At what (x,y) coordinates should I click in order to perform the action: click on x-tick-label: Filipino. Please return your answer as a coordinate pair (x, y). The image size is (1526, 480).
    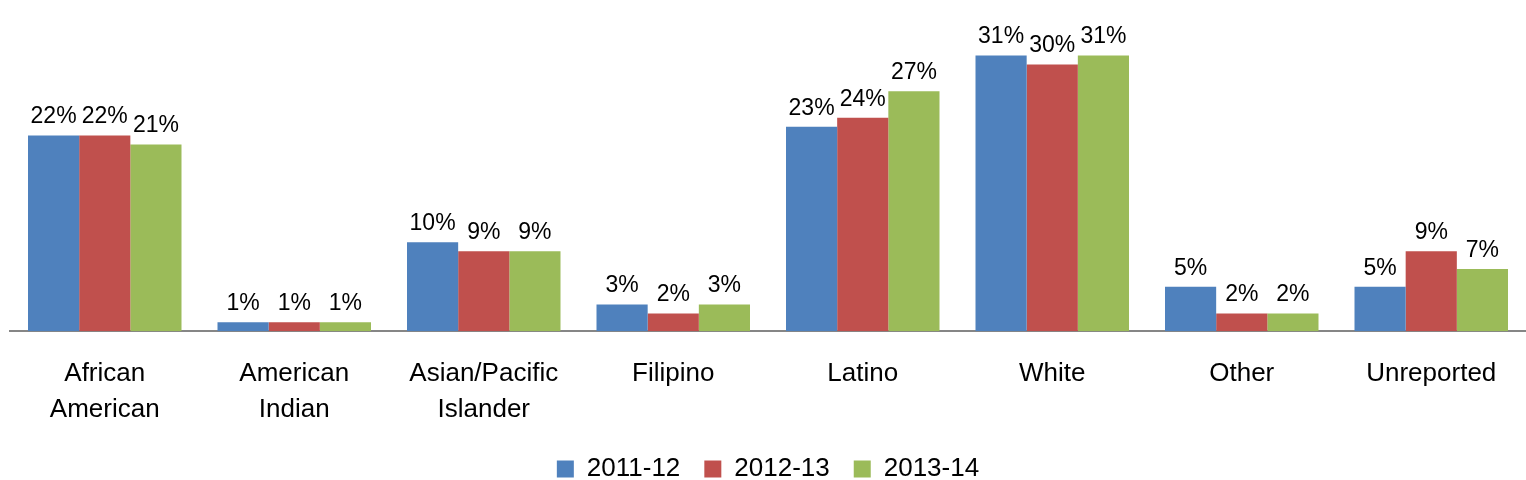
    Looking at the image, I should click on (673, 372).